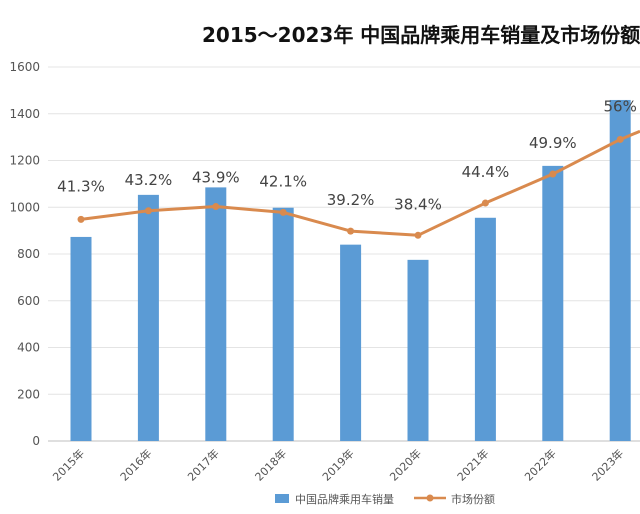  I want to click on y-tick-label: 1400, so click(24, 114).